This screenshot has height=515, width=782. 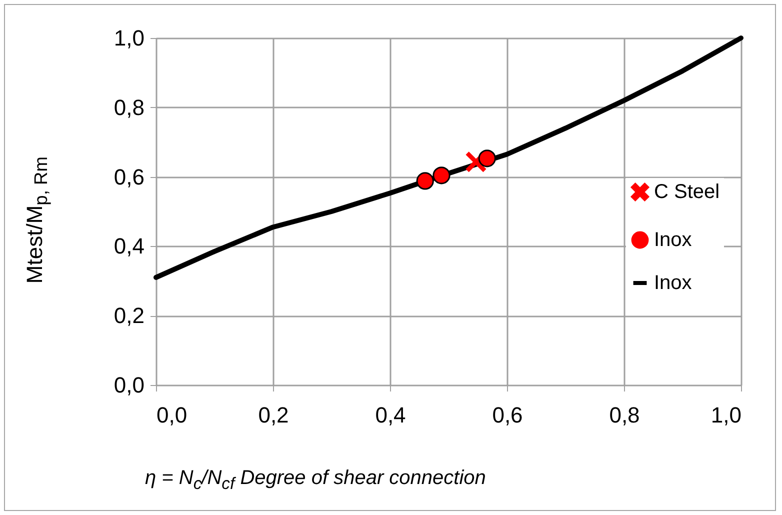 What do you see at coordinates (129, 246) in the screenshot?
I see `y-tick-label: 0,4` at bounding box center [129, 246].